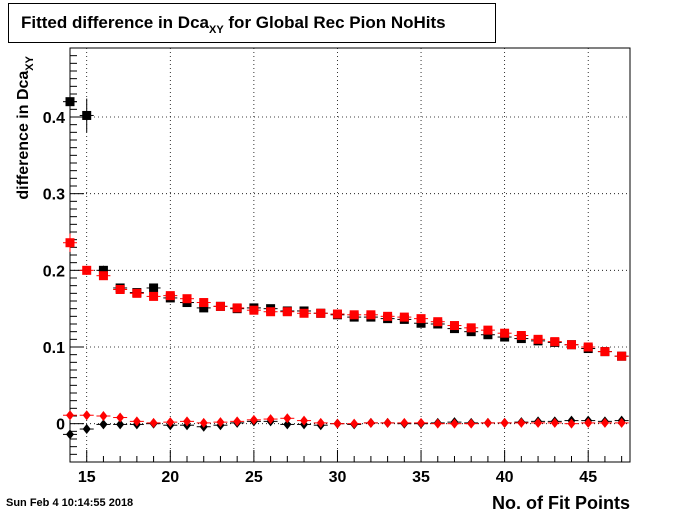 Image resolution: width=700 pixels, height=514 pixels. What do you see at coordinates (254, 477) in the screenshot?
I see `x-tick-label: 25` at bounding box center [254, 477].